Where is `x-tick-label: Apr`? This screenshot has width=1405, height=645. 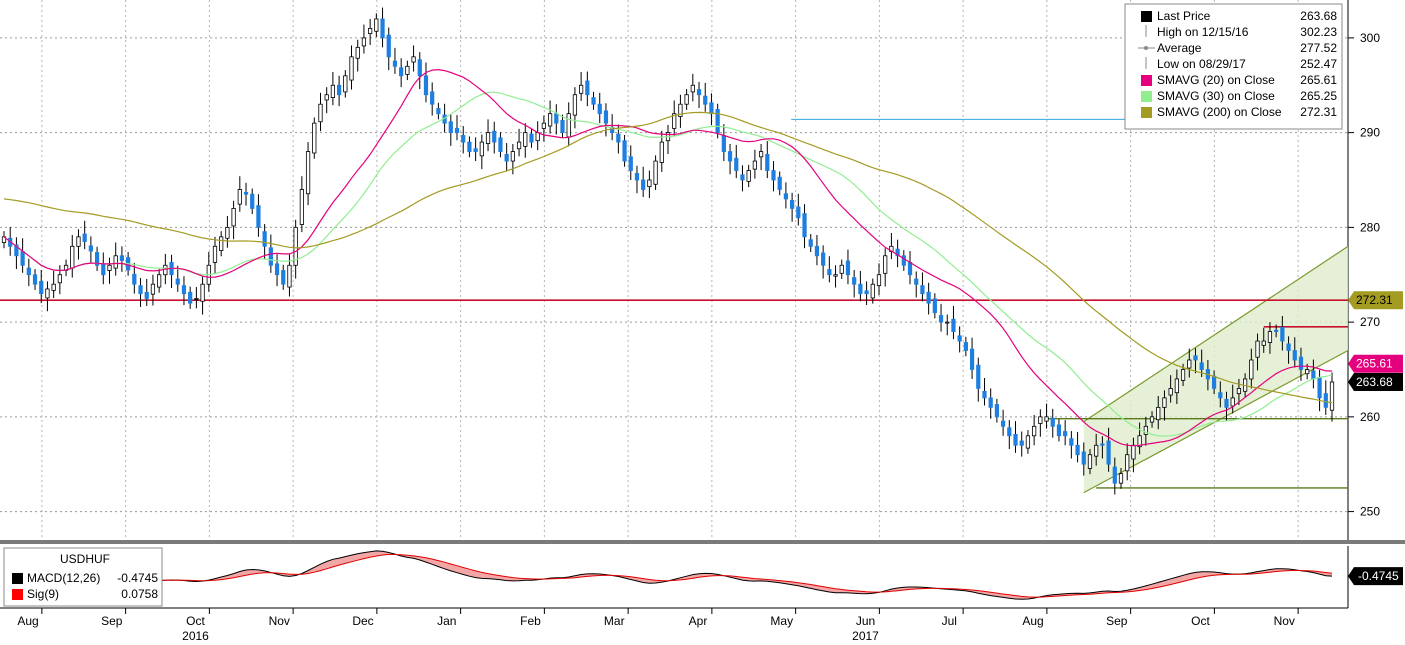
x-tick-label: Apr is located at coordinates (698, 621).